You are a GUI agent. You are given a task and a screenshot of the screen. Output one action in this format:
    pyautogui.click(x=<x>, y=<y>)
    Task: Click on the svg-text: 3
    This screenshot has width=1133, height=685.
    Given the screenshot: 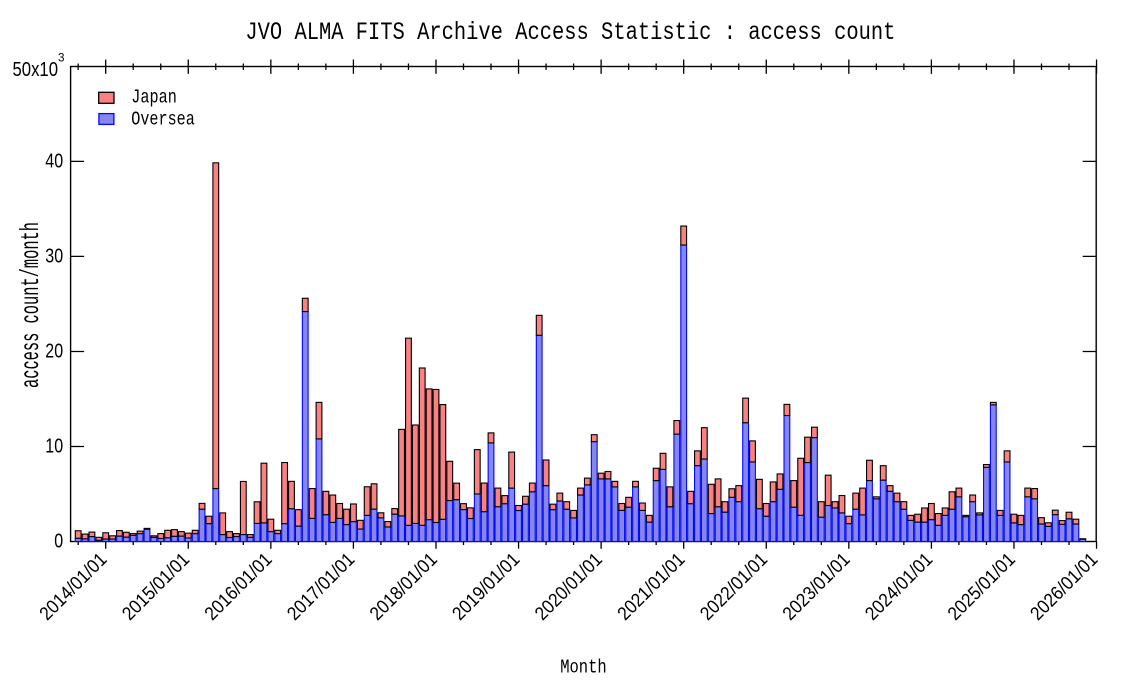 What is the action you would take?
    pyautogui.click(x=61, y=58)
    